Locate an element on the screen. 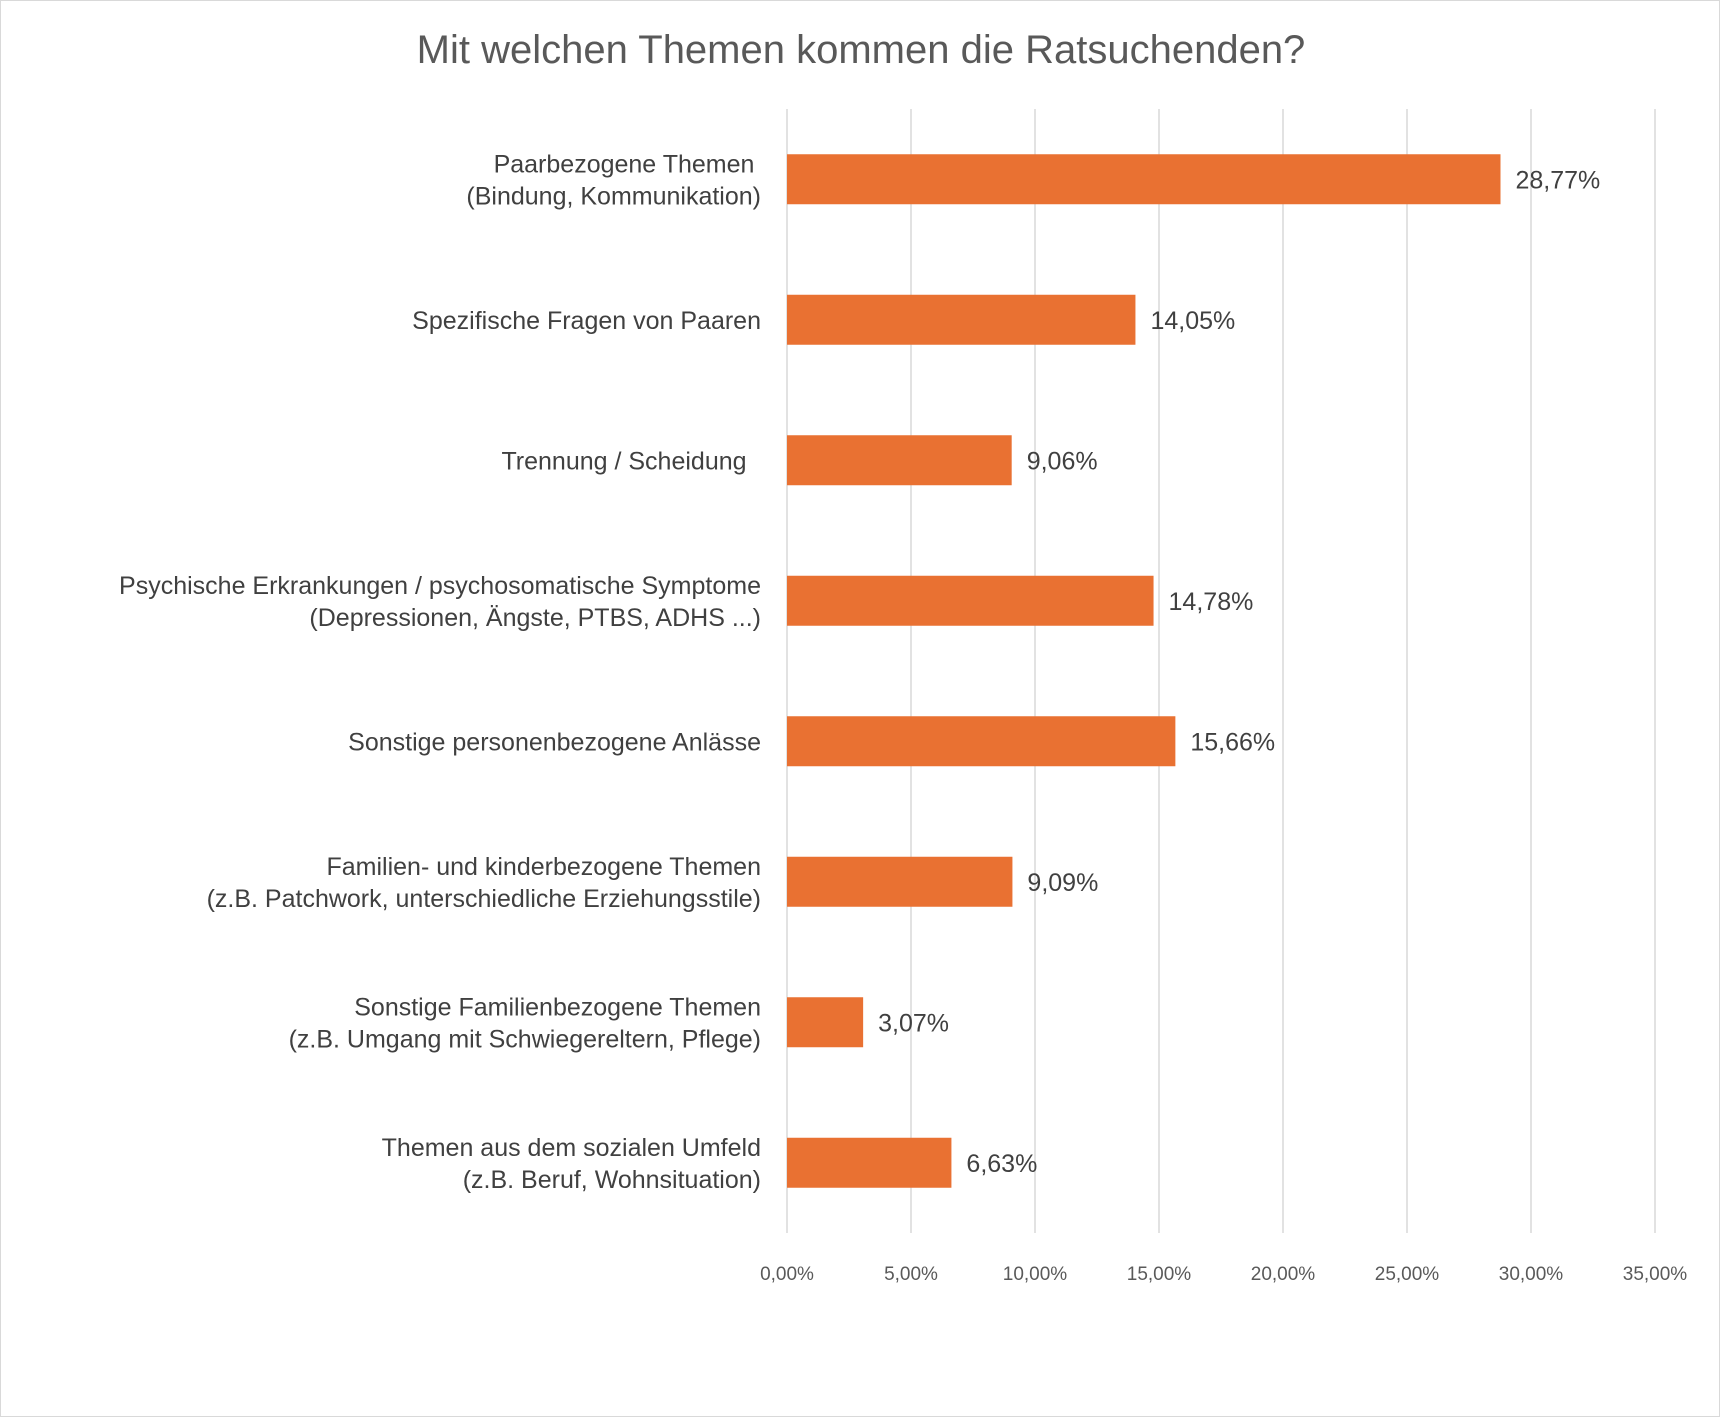  data-label: 14,05% is located at coordinates (1192, 321).